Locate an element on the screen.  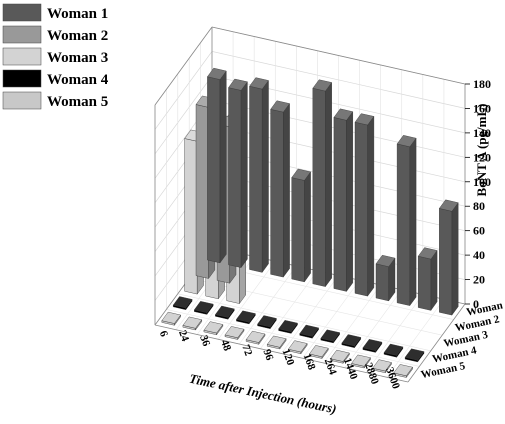
z-tick-label: 180 is located at coordinates (482, 84).